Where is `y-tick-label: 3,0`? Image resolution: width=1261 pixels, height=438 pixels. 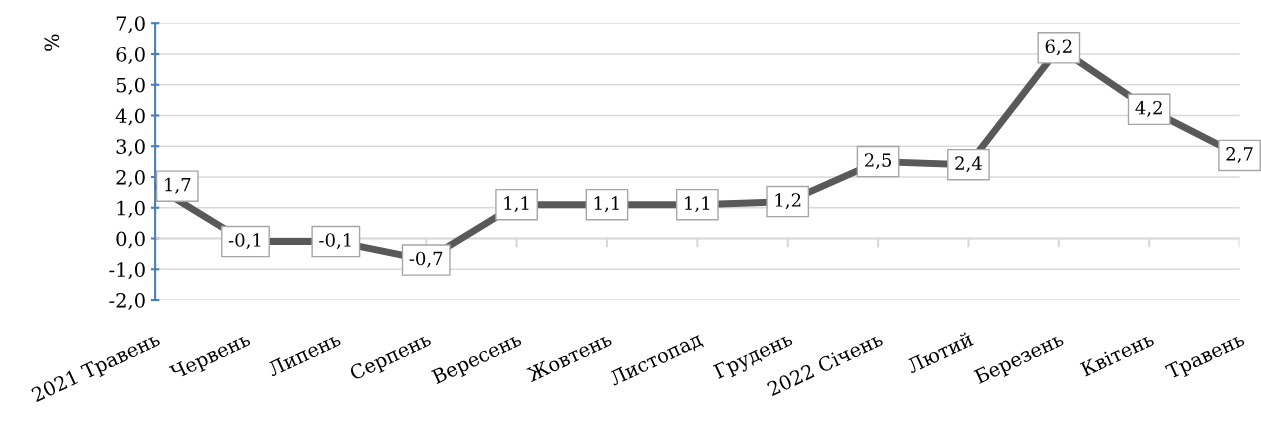 y-tick-label: 3,0 is located at coordinates (130, 148).